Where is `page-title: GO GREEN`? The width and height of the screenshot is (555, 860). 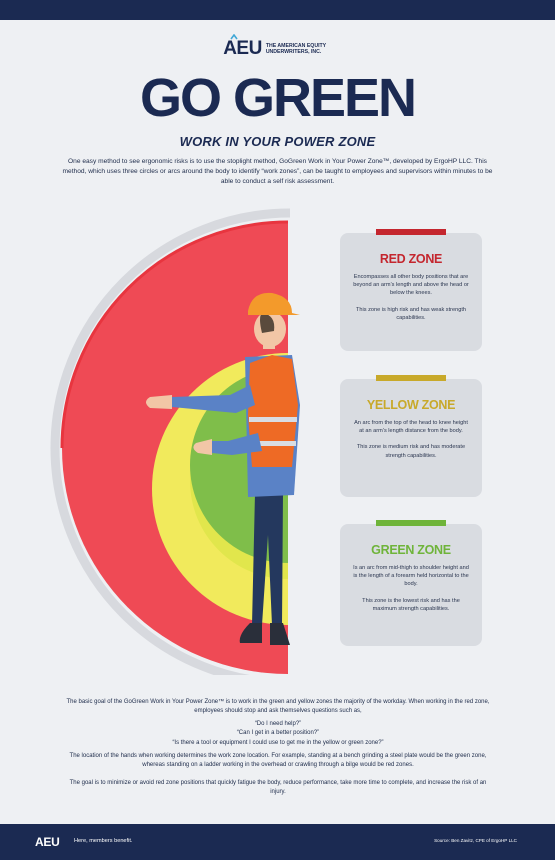 page-title: GO GREEN is located at coordinates (278, 98).